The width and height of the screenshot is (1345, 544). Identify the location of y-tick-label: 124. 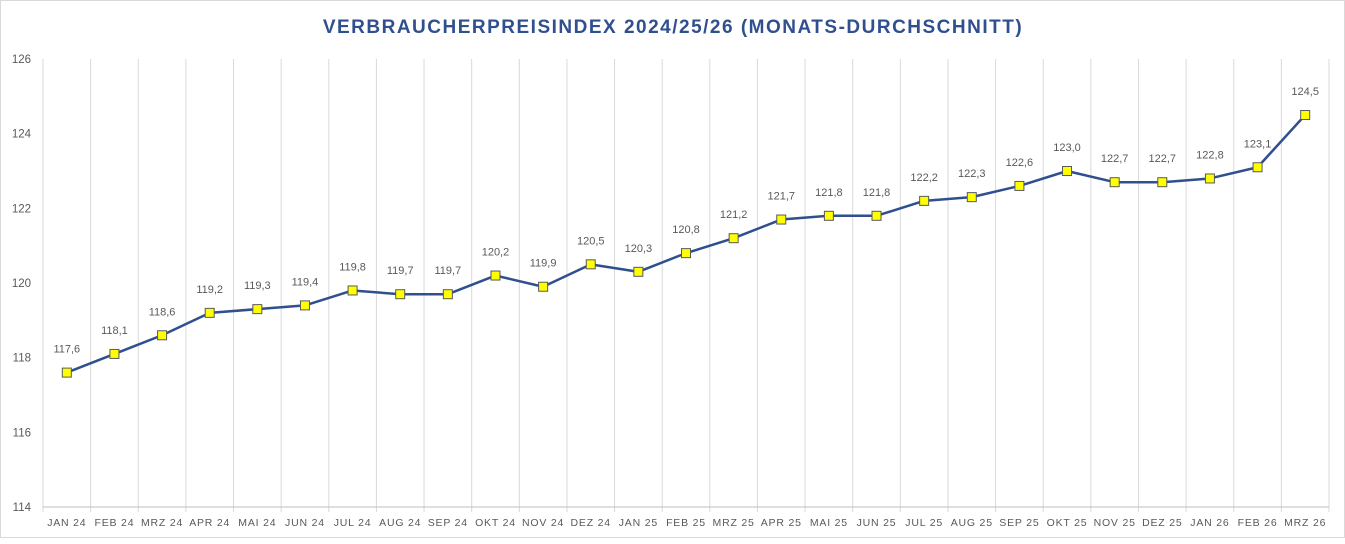
(22, 135).